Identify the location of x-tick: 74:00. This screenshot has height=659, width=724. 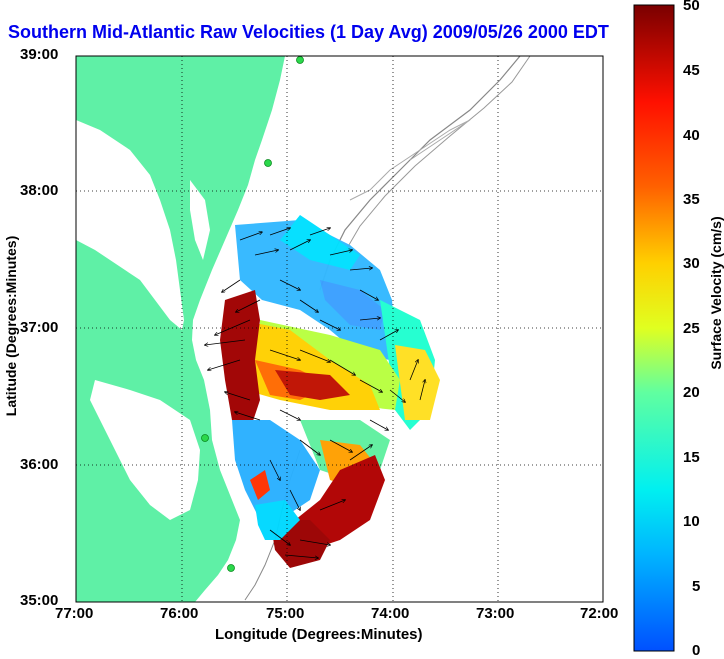
(390, 613).